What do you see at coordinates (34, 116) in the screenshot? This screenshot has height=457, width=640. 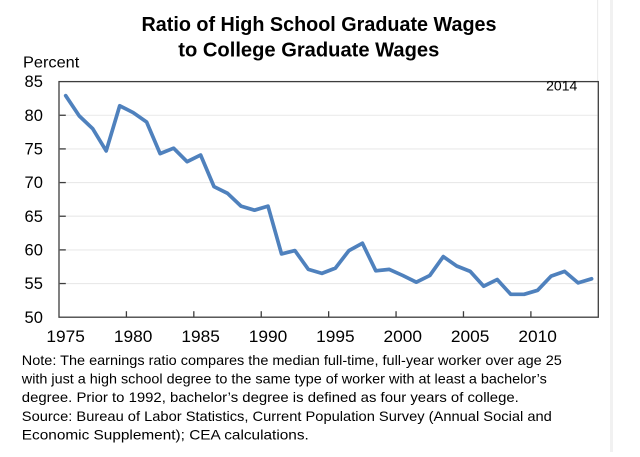 I see `svg-text: 80` at bounding box center [34, 116].